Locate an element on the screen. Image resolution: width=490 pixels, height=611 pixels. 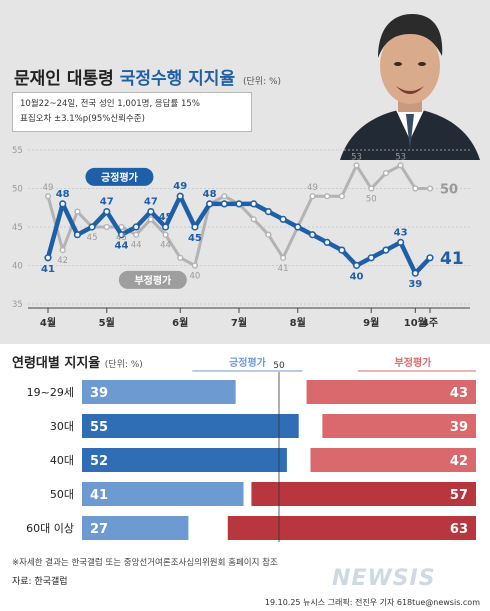
legend-bubble-positive is located at coordinates (119, 176).